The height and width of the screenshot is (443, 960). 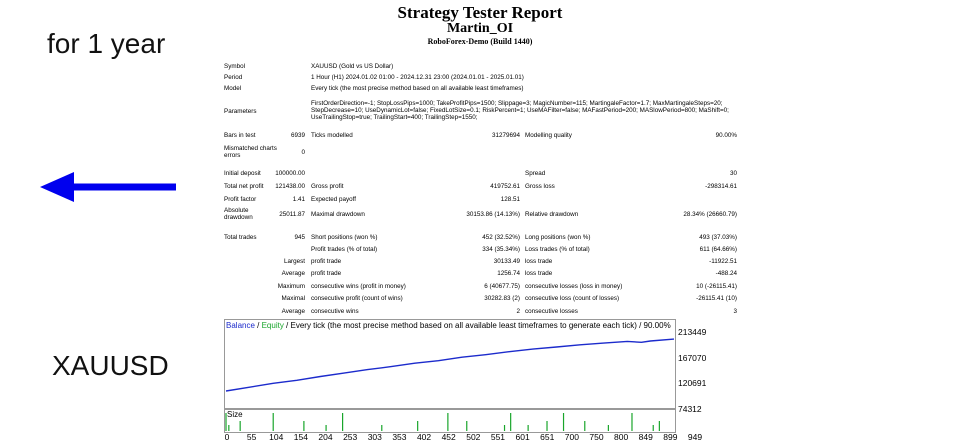 What do you see at coordinates (710, 214) in the screenshot?
I see `relative-drawdown-value: 28.34% (26660.79)` at bounding box center [710, 214].